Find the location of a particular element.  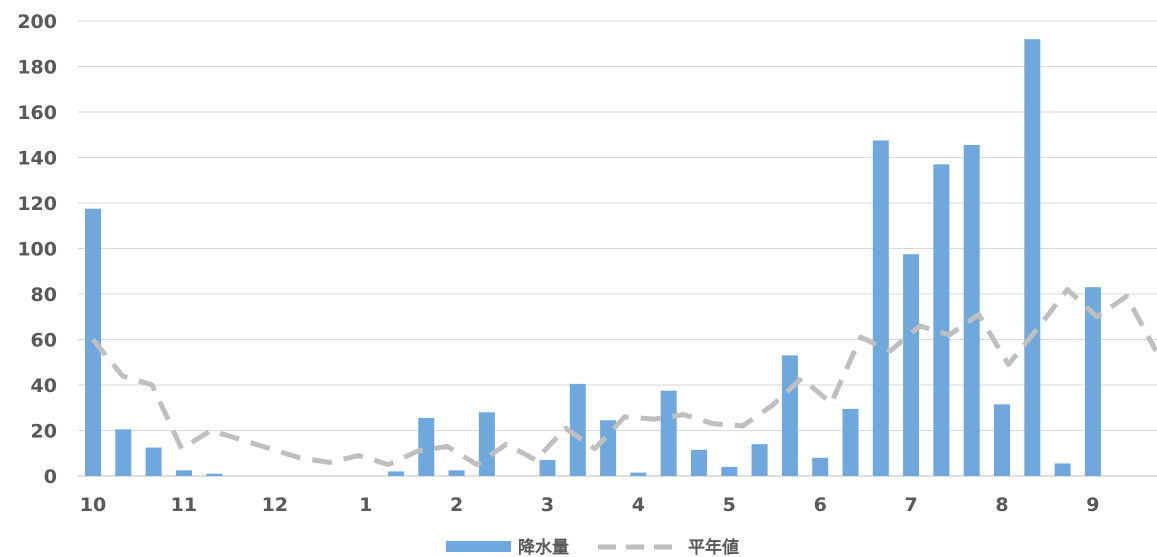

x-tick-label: 1 is located at coordinates (365, 505).